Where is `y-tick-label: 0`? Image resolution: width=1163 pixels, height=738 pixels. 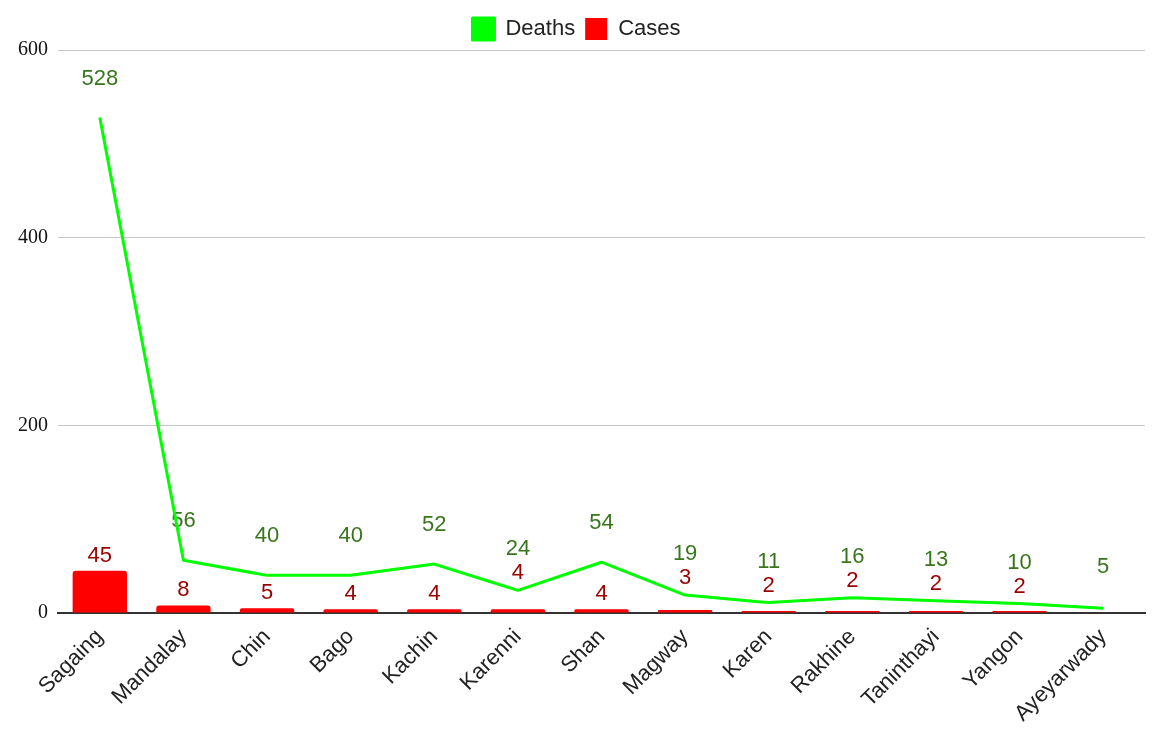
y-tick-label: 0 is located at coordinates (43, 611).